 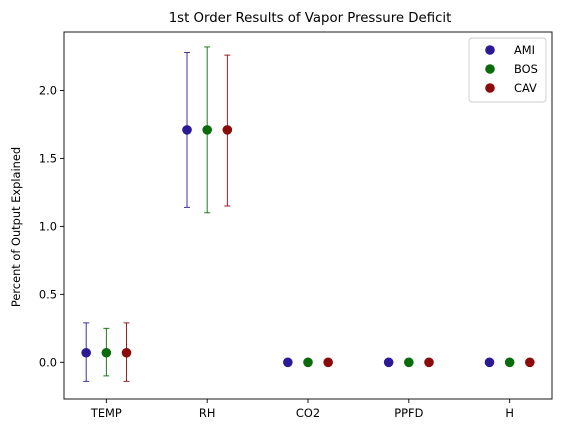 I want to click on y-tick-label: 1.0, so click(x=48, y=226).